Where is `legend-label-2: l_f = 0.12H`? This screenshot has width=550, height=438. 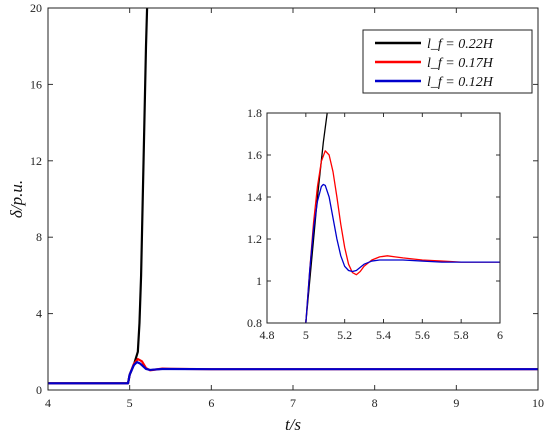 legend-label-2: l_f = 0.12H is located at coordinates (460, 82).